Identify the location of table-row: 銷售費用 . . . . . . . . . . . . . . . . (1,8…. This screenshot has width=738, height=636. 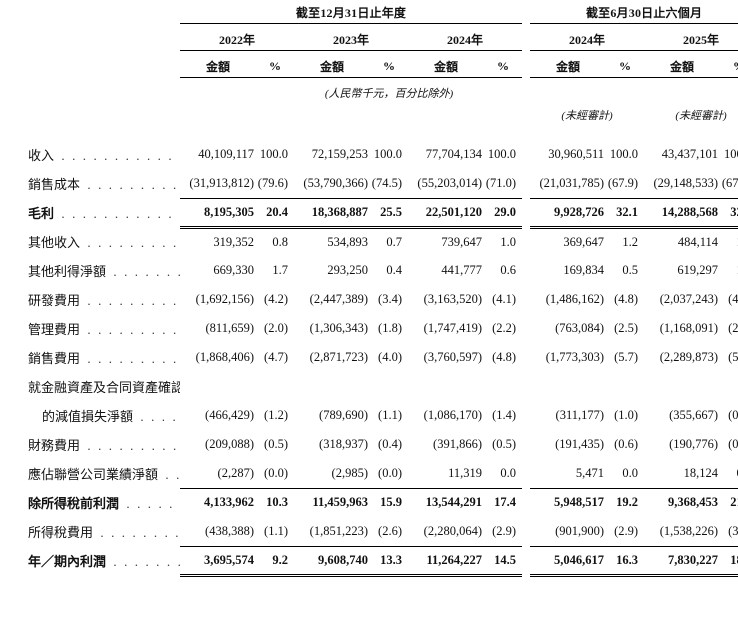
(369, 357).